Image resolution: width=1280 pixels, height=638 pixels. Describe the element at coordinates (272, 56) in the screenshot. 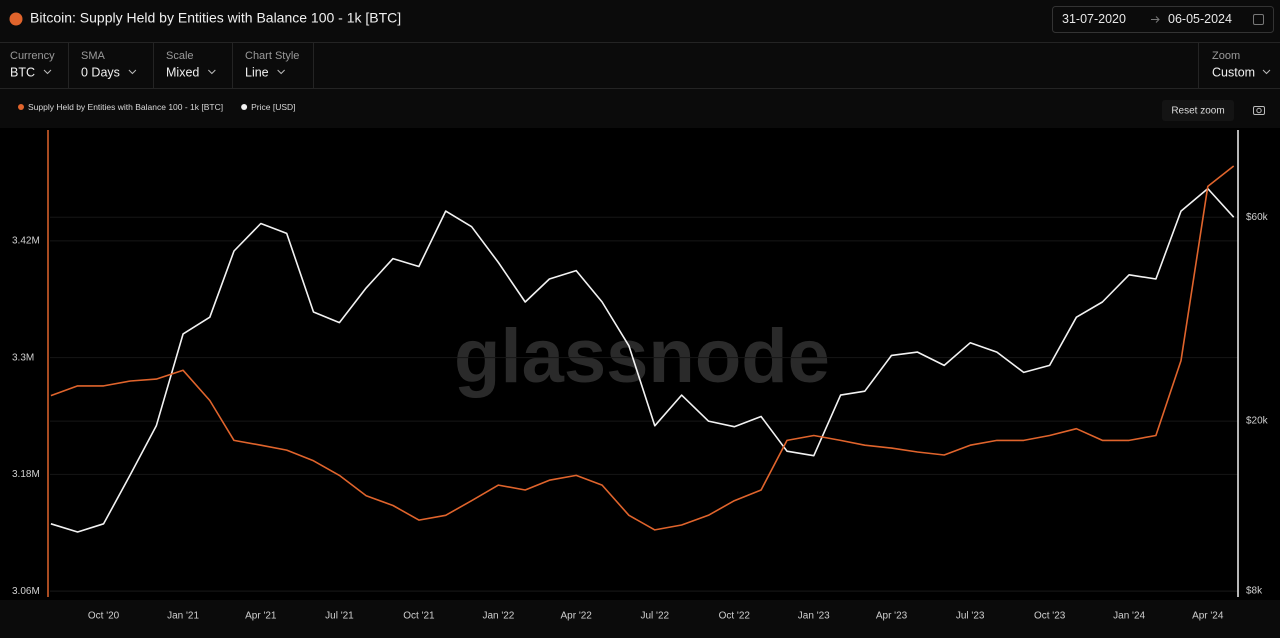

I see `control-label: Chart Style` at that location.